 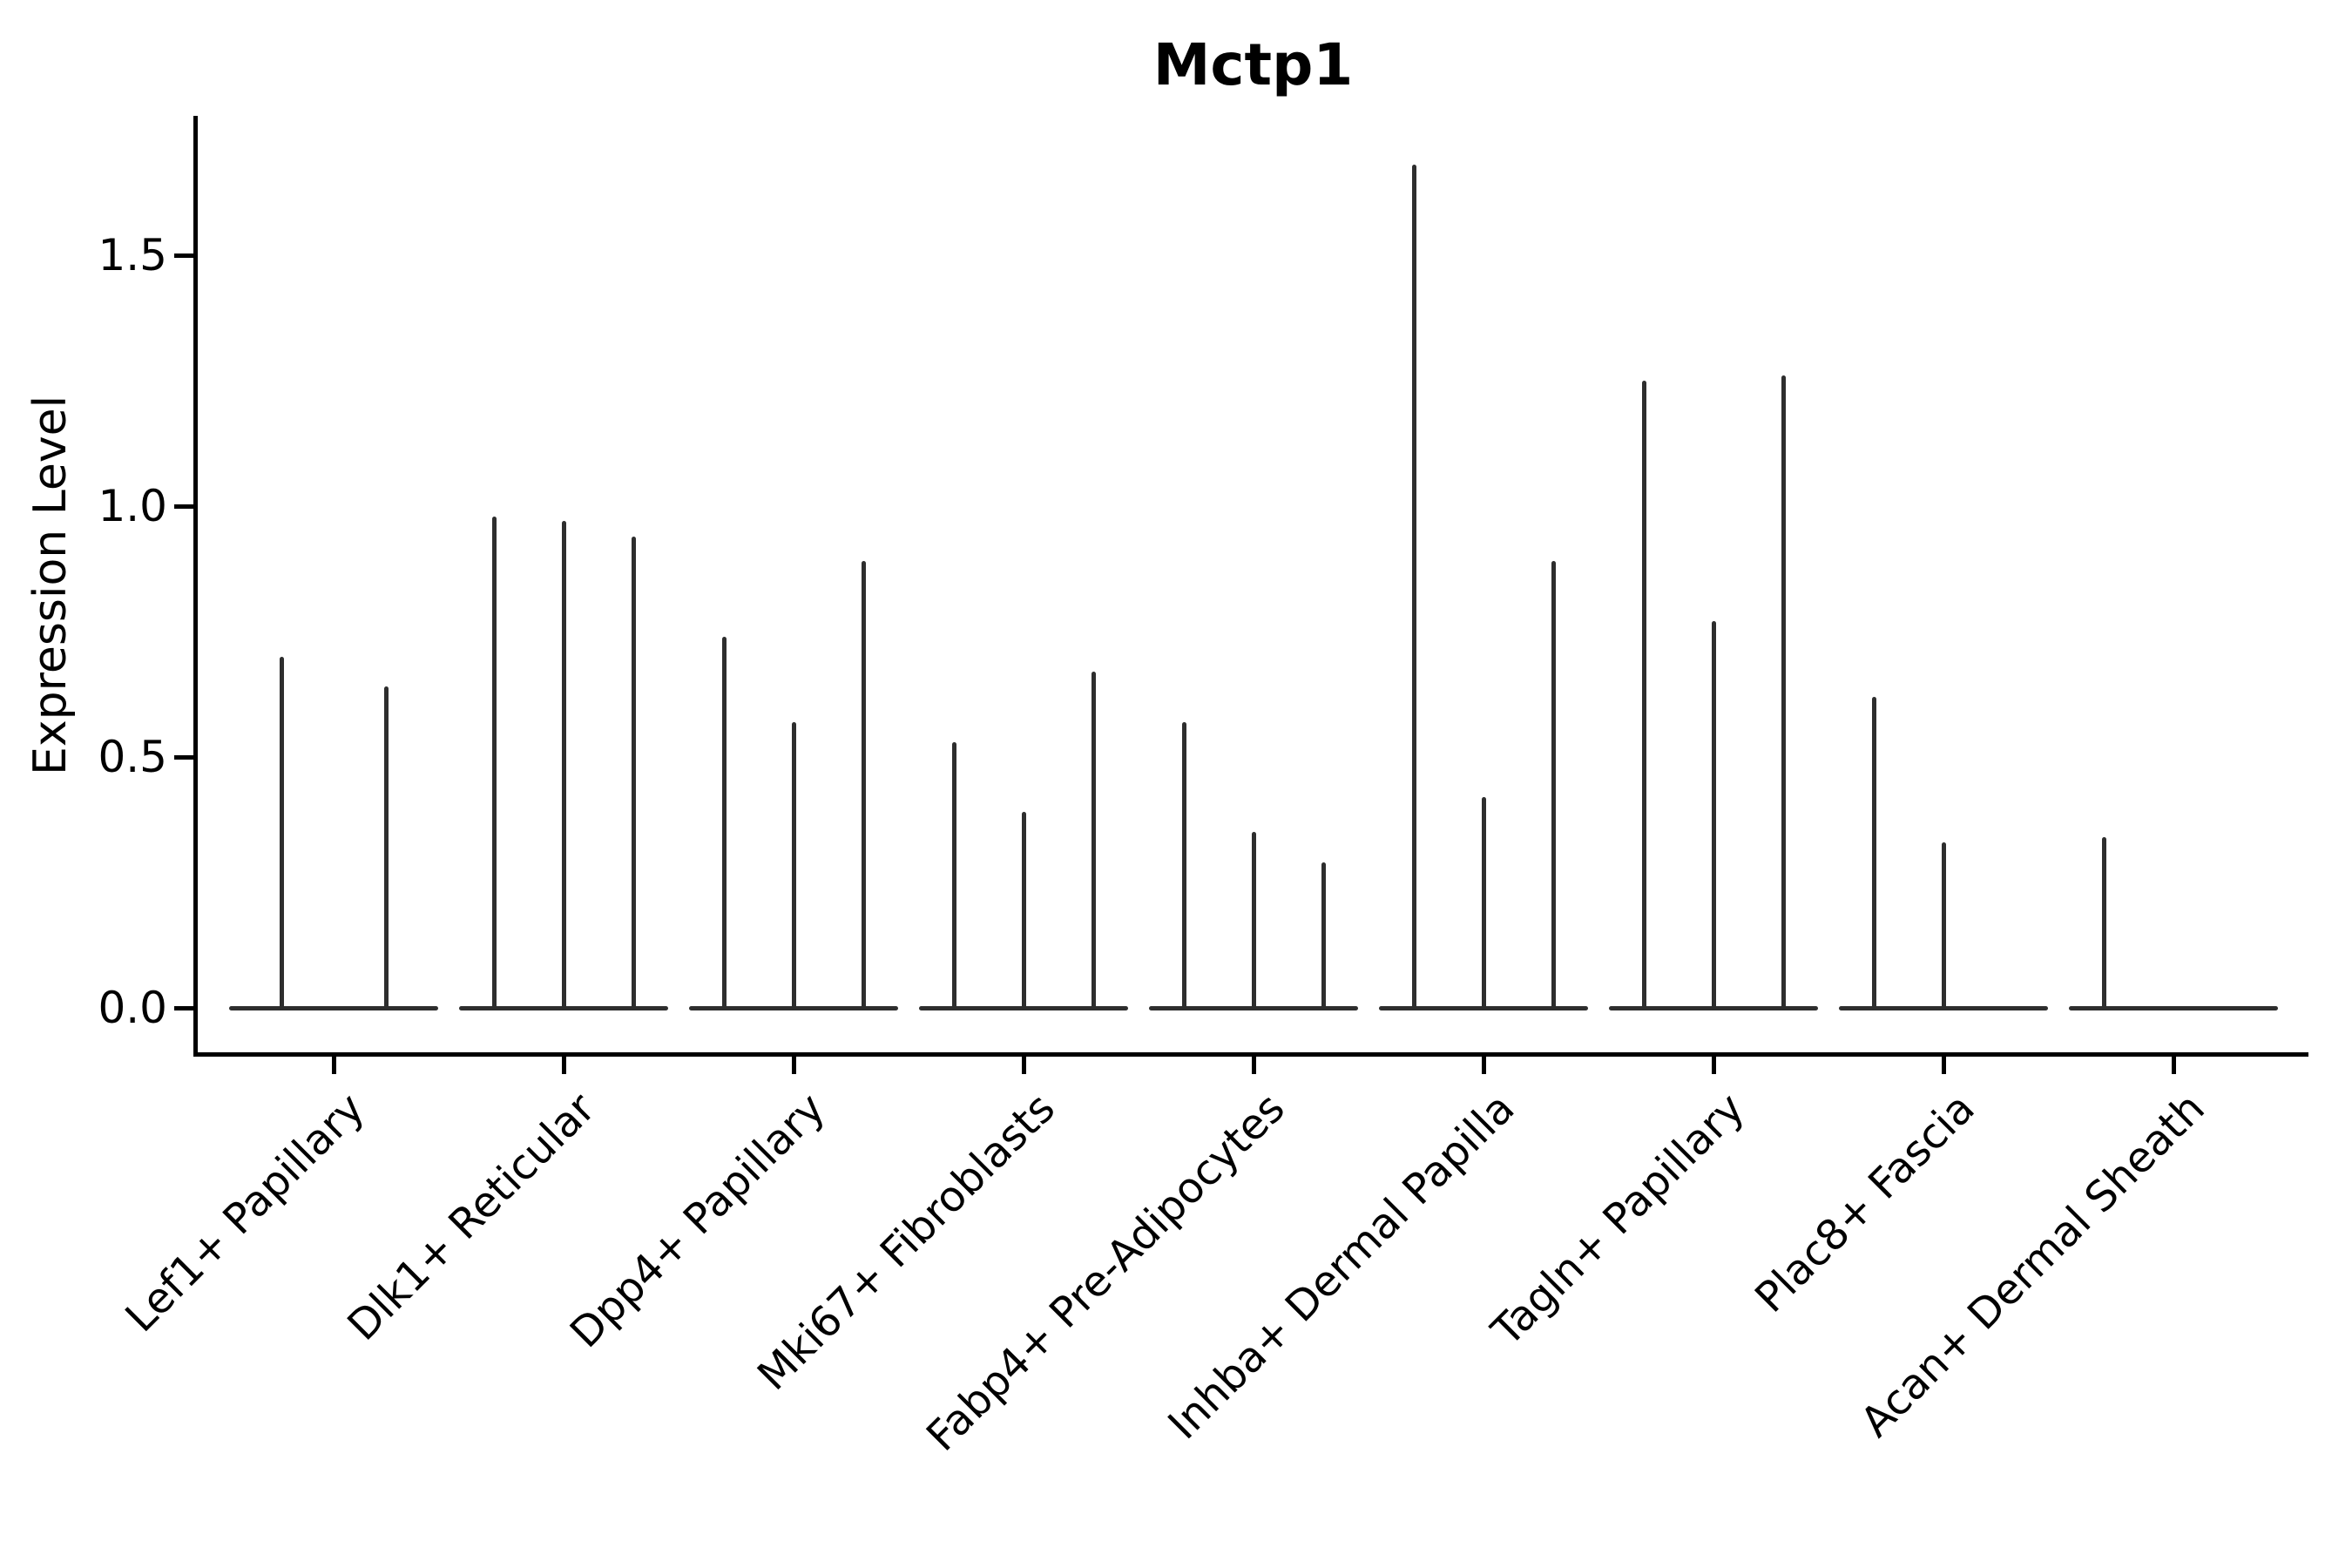 What do you see at coordinates (471, 1217) in the screenshot?
I see `x-category-label: Dlk1+ Reticular` at bounding box center [471, 1217].